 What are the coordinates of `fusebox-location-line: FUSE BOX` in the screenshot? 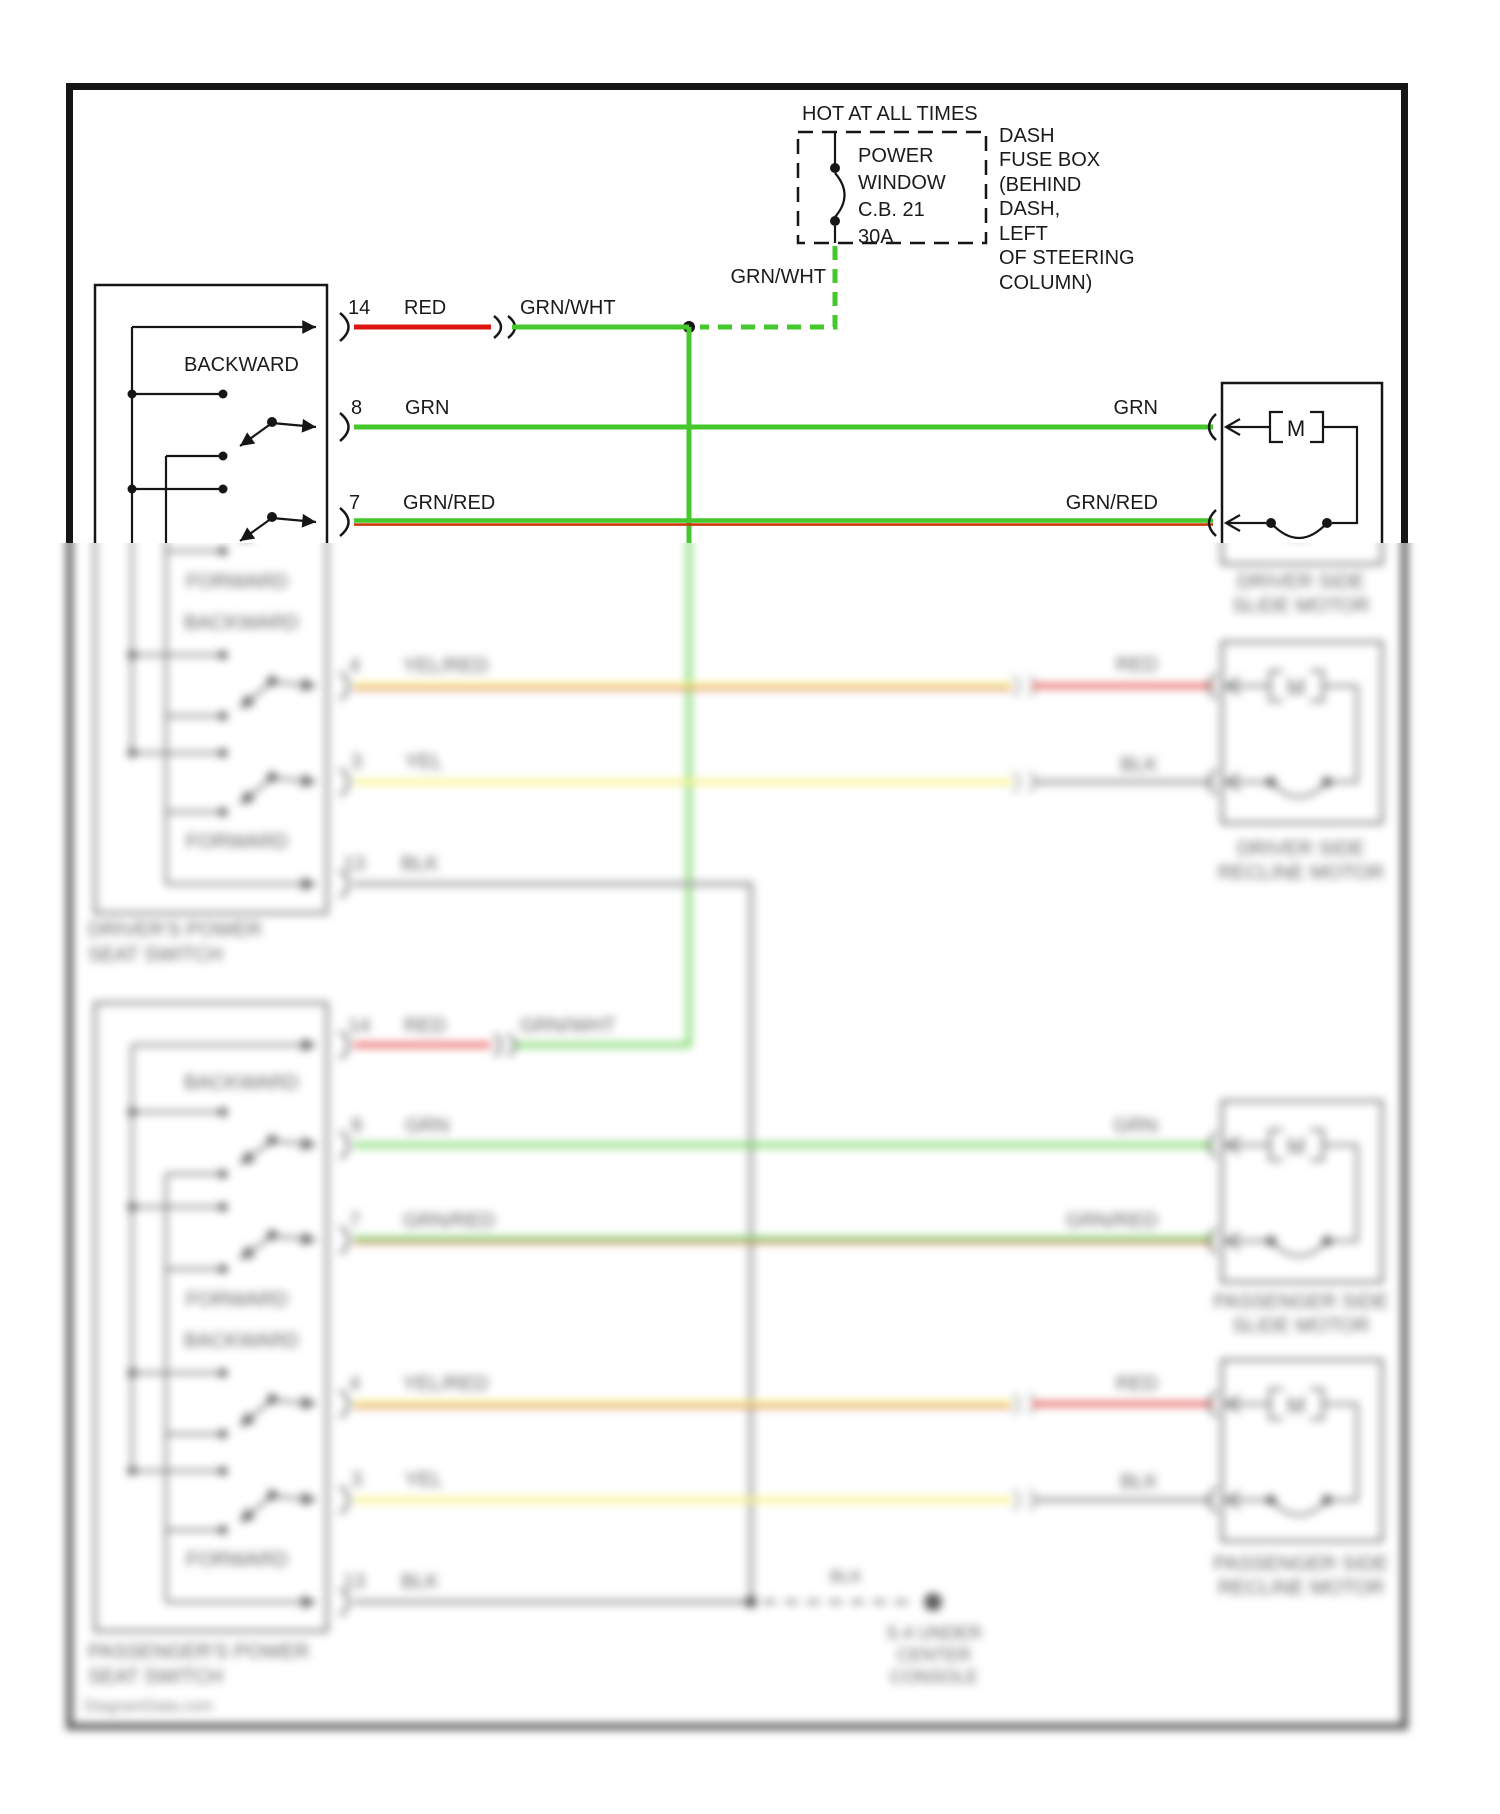 It's located at (1050, 160).